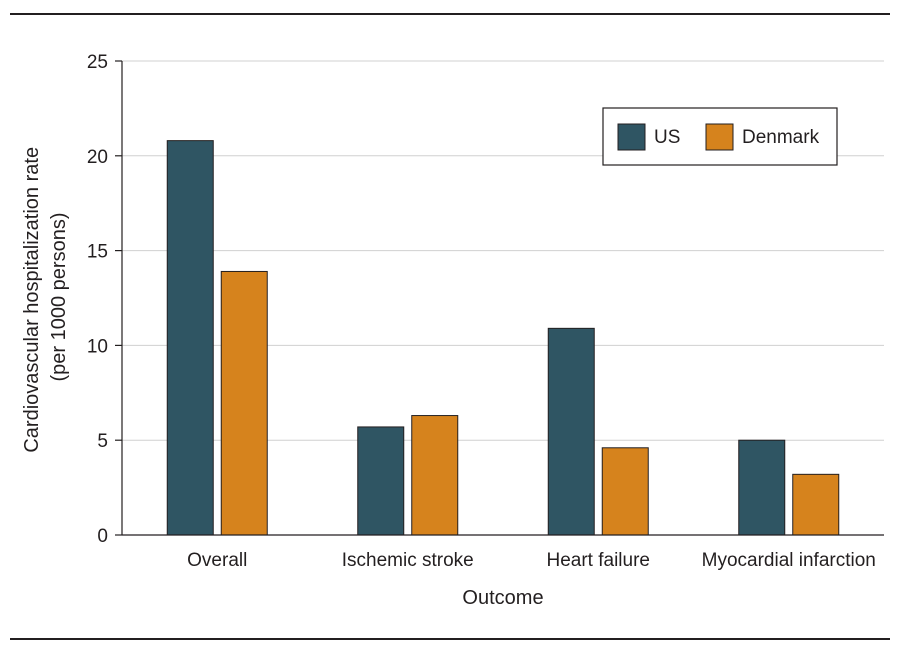  What do you see at coordinates (381, 481) in the screenshot?
I see `bar-us-ischemic-stroke` at bounding box center [381, 481].